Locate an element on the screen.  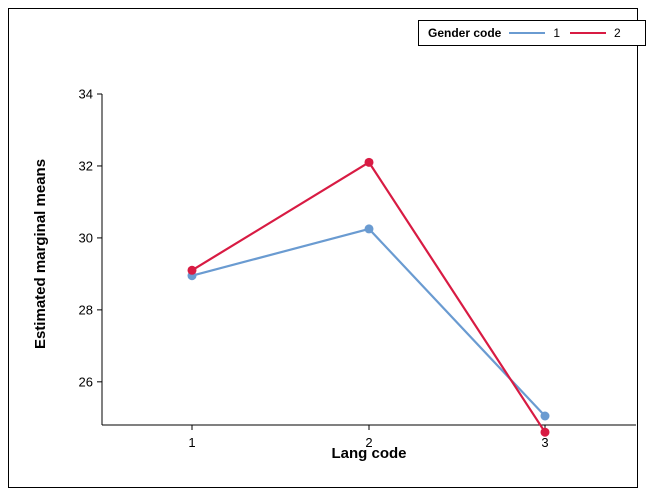
y-tick-label: 32 is located at coordinates (86, 165).